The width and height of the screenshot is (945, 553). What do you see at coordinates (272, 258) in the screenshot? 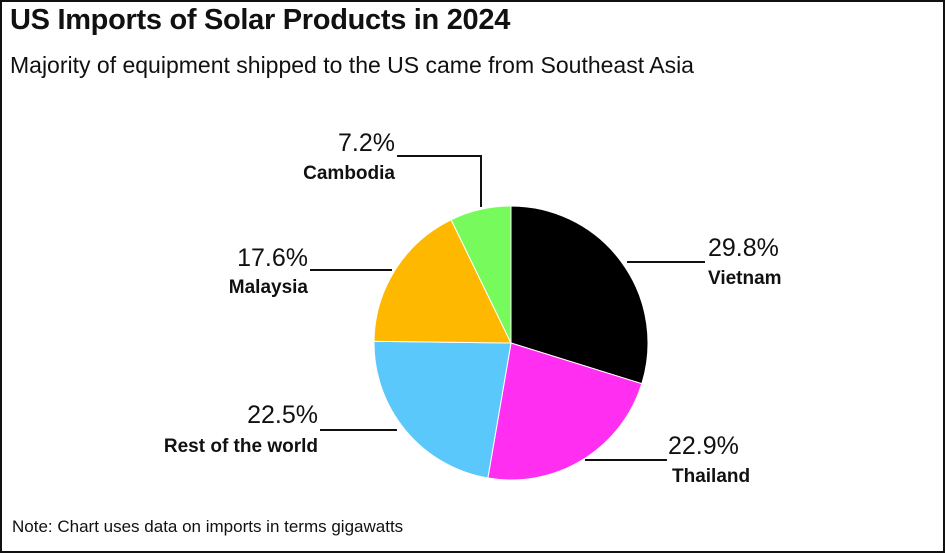
I see `slice-value-label: 17.6%` at bounding box center [272, 258].